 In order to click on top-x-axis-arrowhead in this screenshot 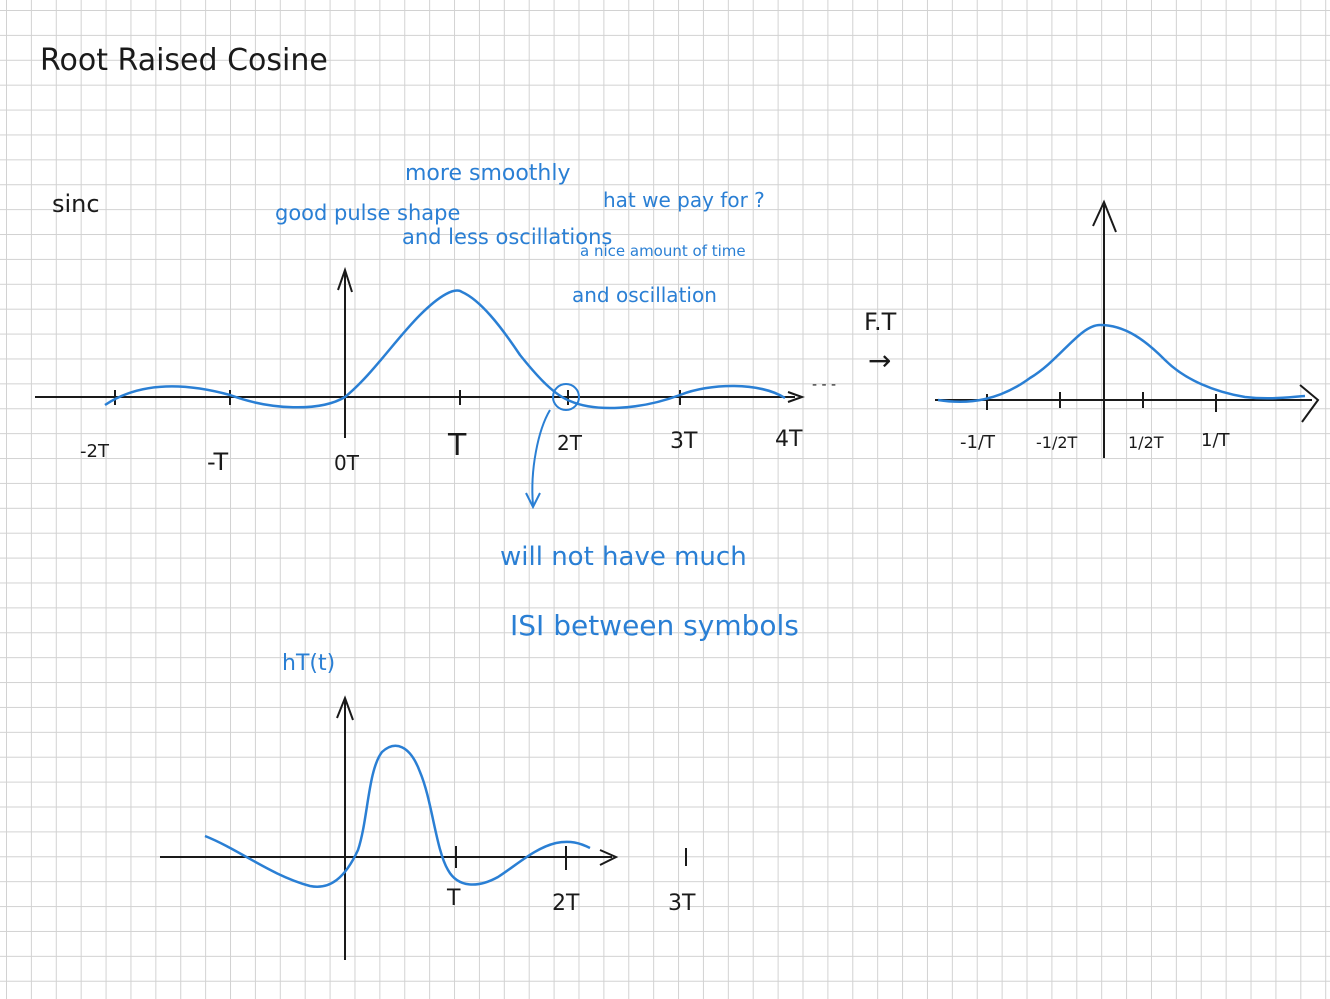, I will do `click(796, 397)`.